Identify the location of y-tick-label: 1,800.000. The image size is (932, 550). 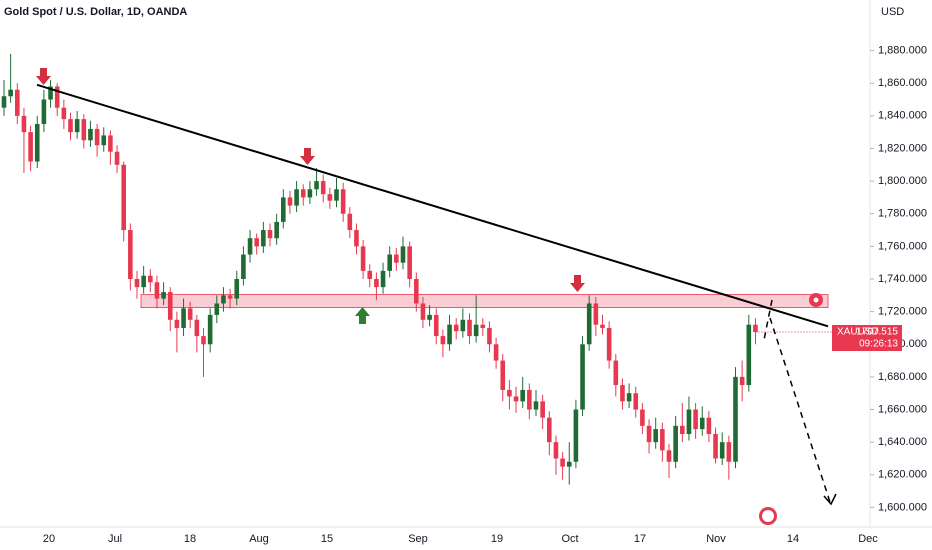
(902, 181).